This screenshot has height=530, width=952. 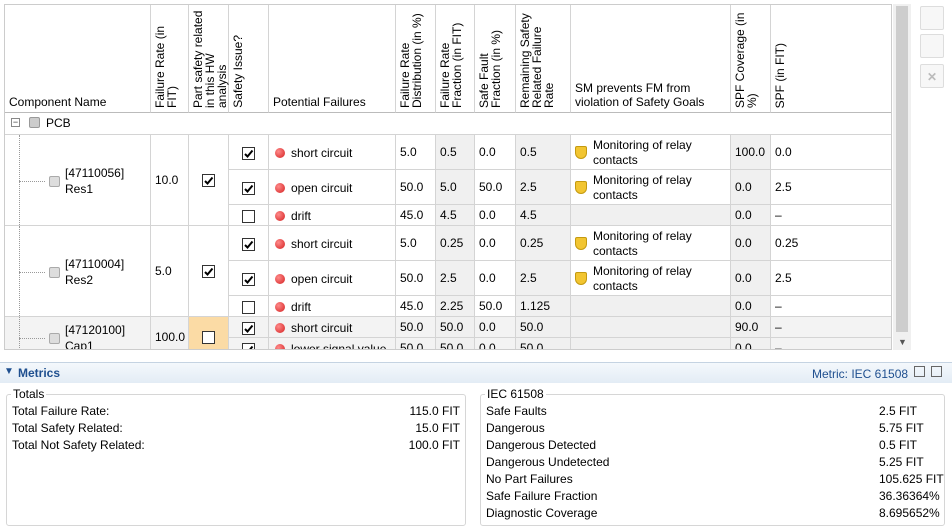 I want to click on column-header: Failure Rate Distribution (in %), so click(x=416, y=59).